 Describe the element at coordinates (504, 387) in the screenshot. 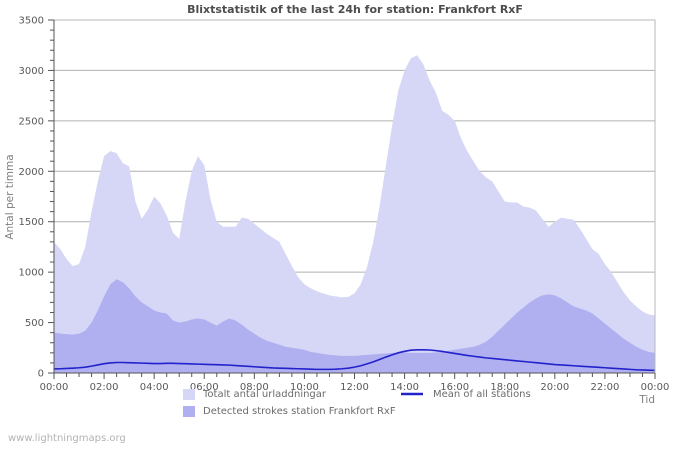

I see `x-tick-label: 18:00` at that location.